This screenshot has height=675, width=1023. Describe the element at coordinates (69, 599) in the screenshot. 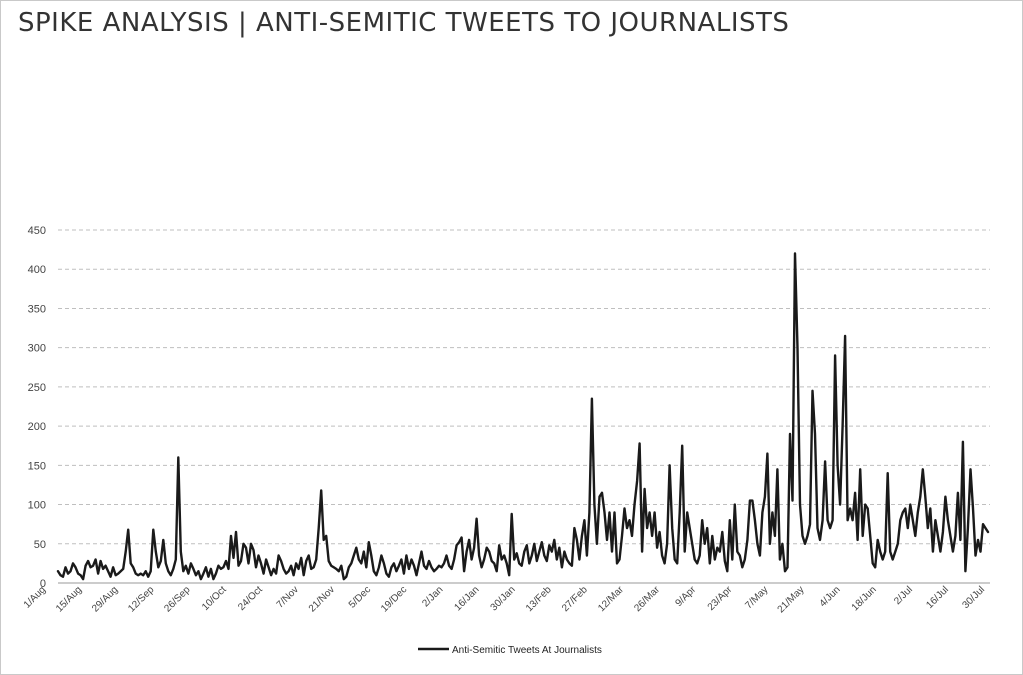

I see `x-tick-label: 15/Aug` at that location.